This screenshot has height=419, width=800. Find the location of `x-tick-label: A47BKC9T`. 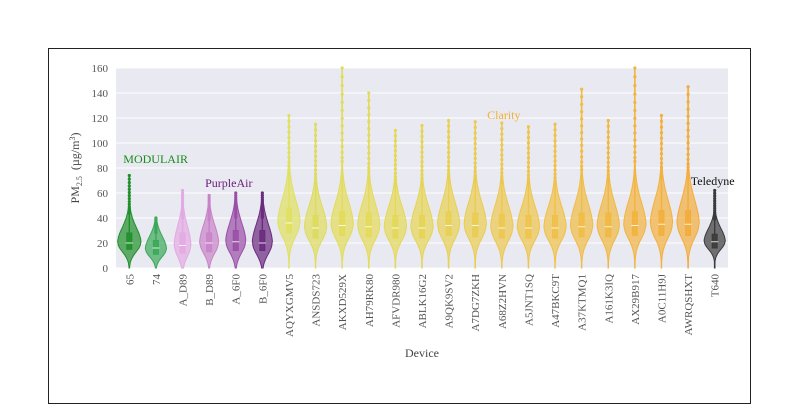

x-tick-label: A47BKC9T is located at coordinates (556, 301).